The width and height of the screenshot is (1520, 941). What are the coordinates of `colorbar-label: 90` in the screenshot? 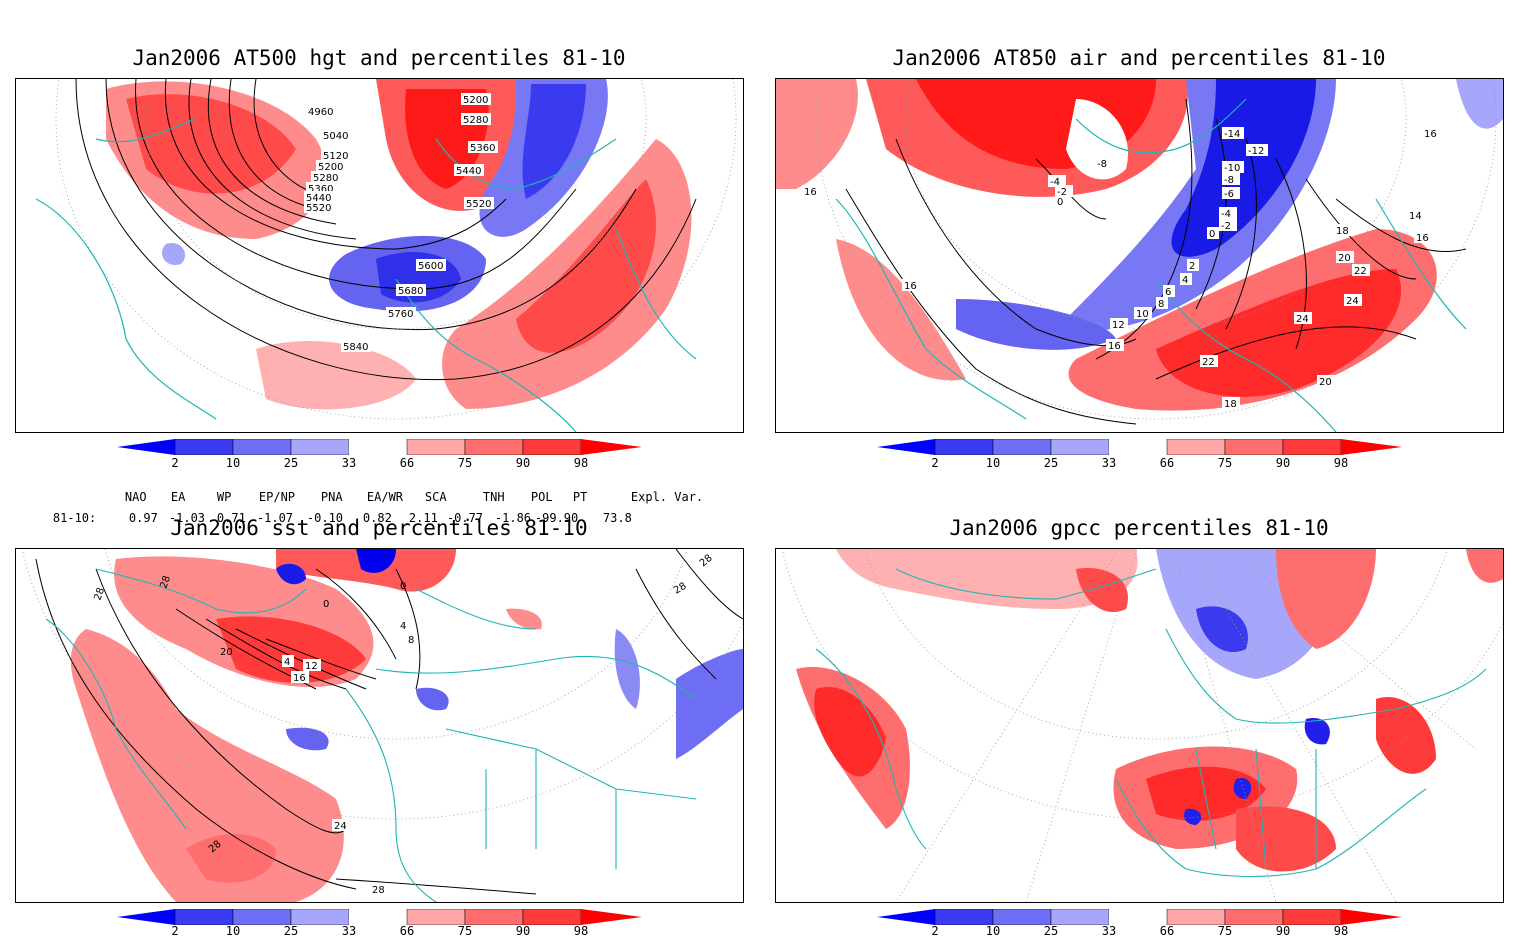 It's located at (1283, 931).